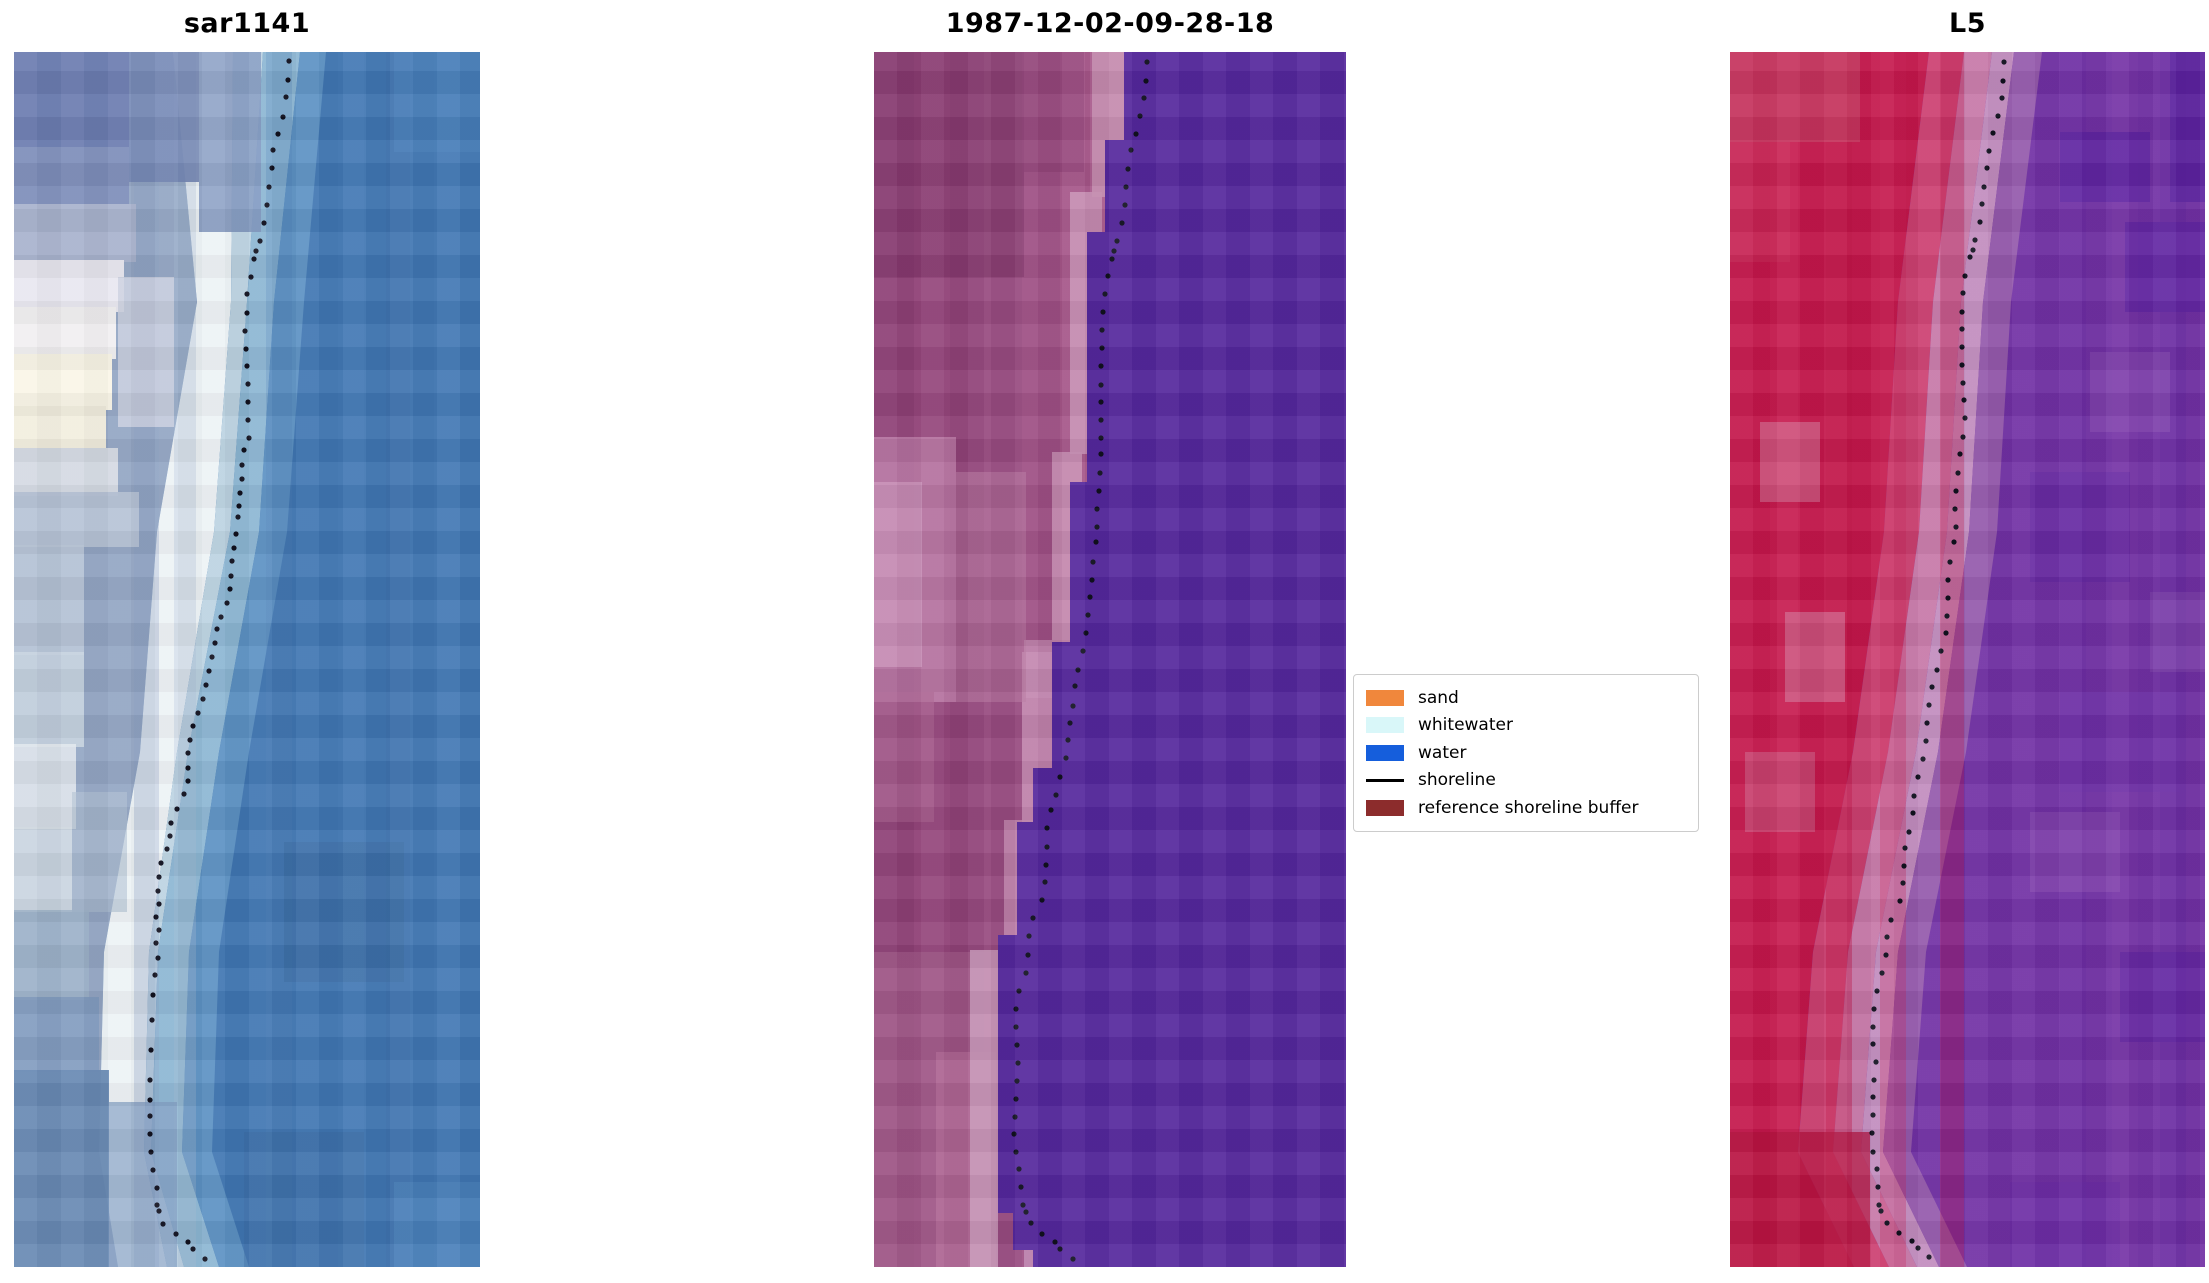  I want to click on legend-item-sand: sand, so click(1526, 698).